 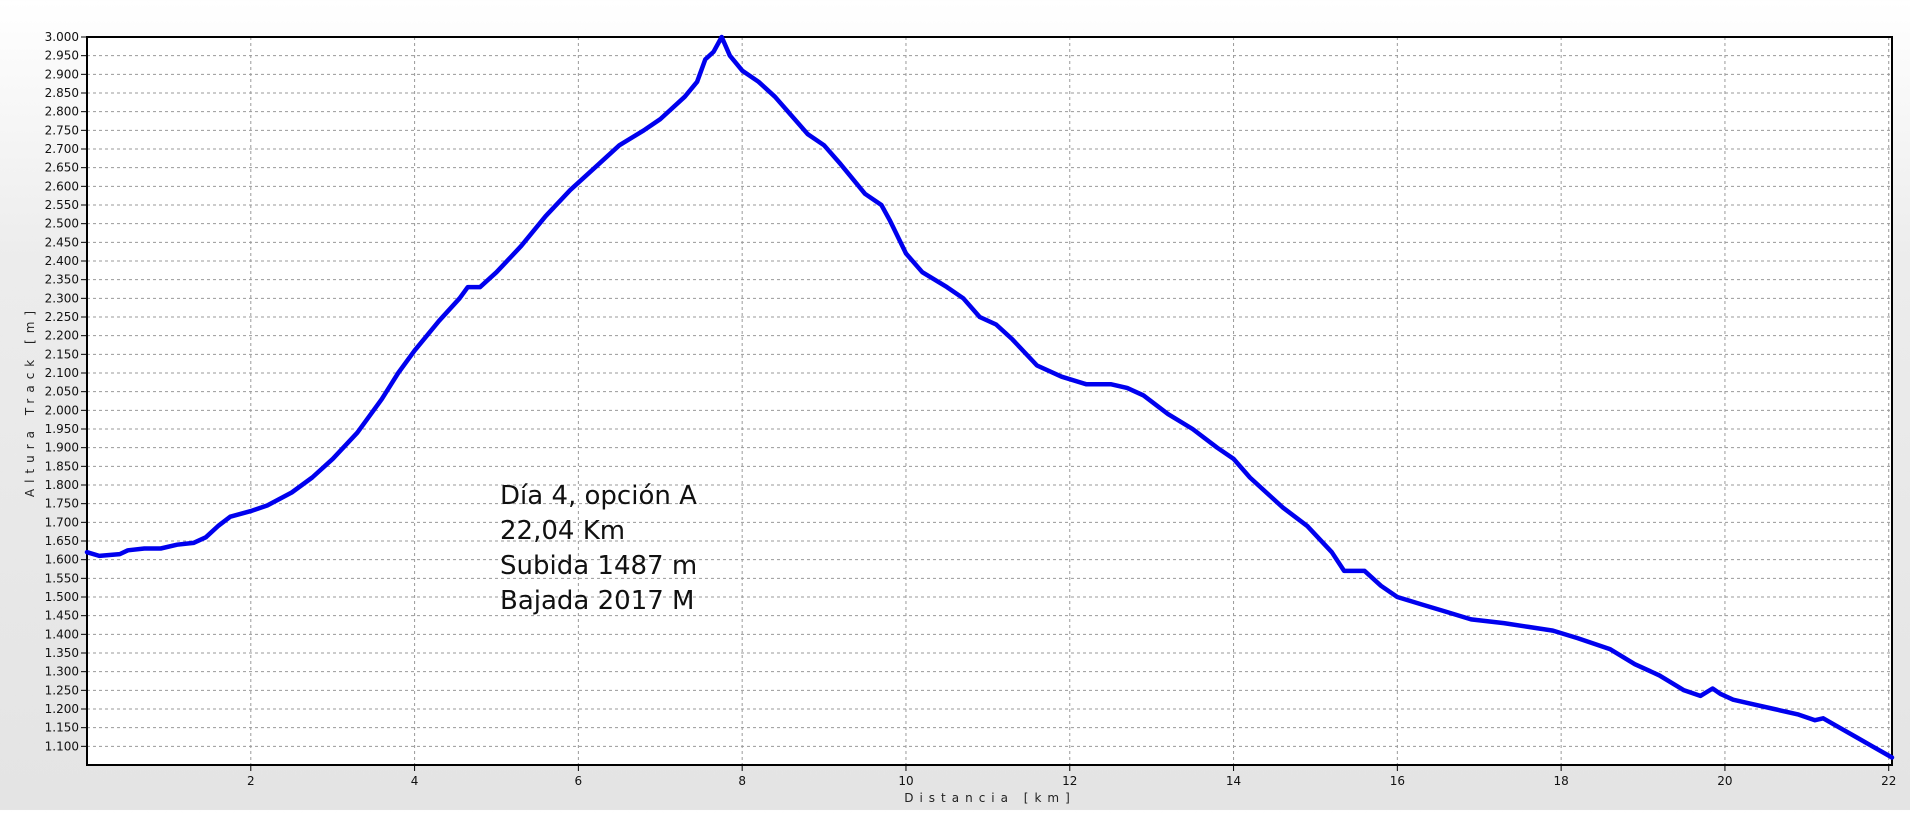 What do you see at coordinates (62, 373) in the screenshot?
I see `y-tick-label: 2.100` at bounding box center [62, 373].